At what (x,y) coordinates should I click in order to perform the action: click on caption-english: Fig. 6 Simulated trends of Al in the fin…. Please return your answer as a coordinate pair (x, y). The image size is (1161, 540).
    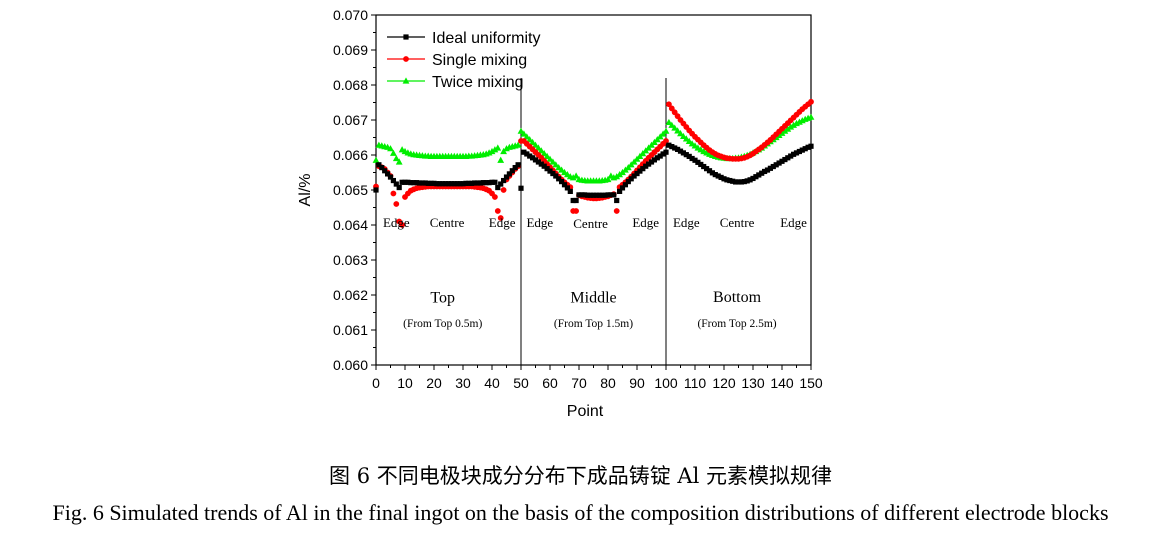
    Looking at the image, I should click on (580, 512).